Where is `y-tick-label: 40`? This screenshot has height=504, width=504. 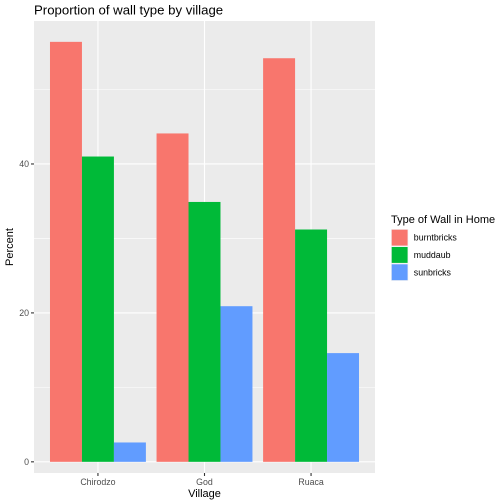
y-tick-label: 40 is located at coordinates (24, 164).